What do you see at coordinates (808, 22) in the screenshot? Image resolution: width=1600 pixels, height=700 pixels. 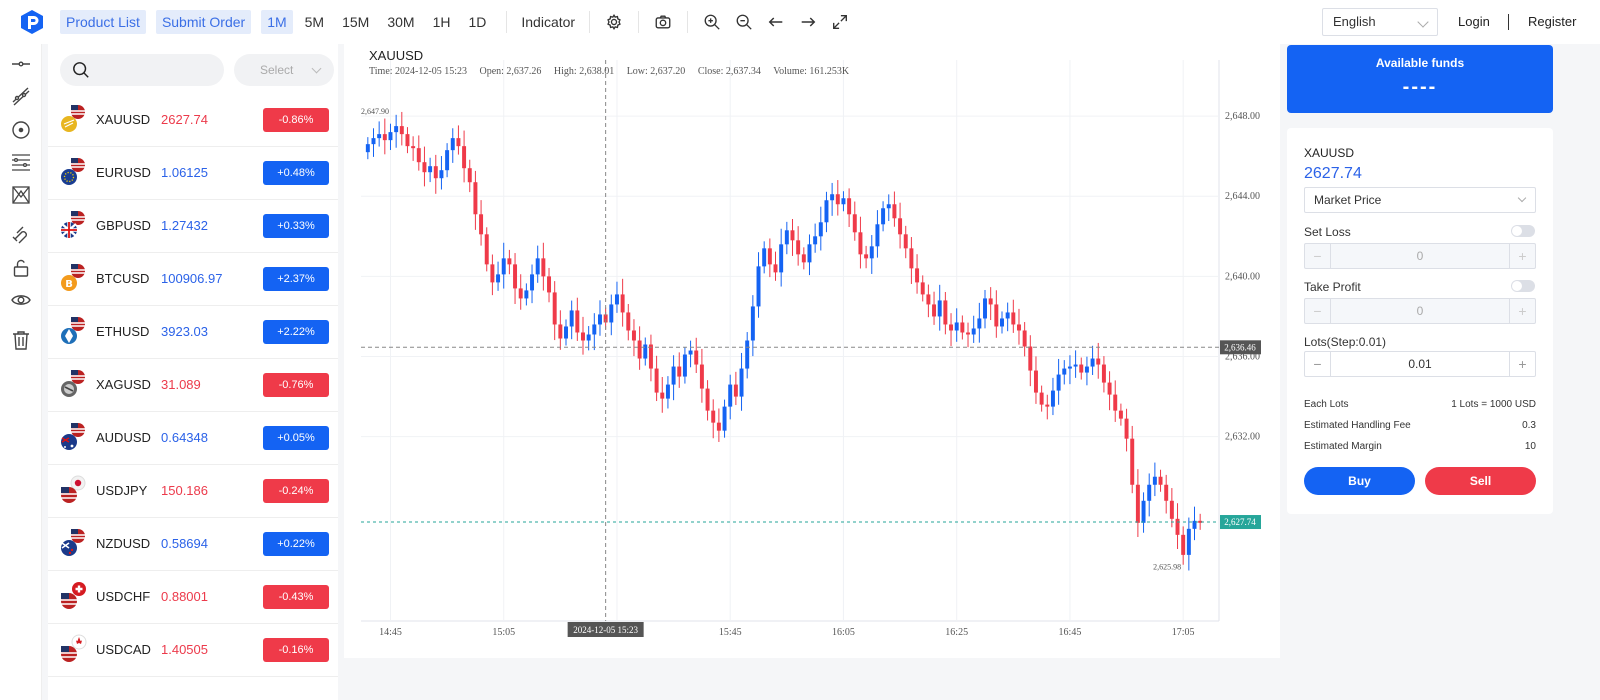 I see `arrow-right-icon` at bounding box center [808, 22].